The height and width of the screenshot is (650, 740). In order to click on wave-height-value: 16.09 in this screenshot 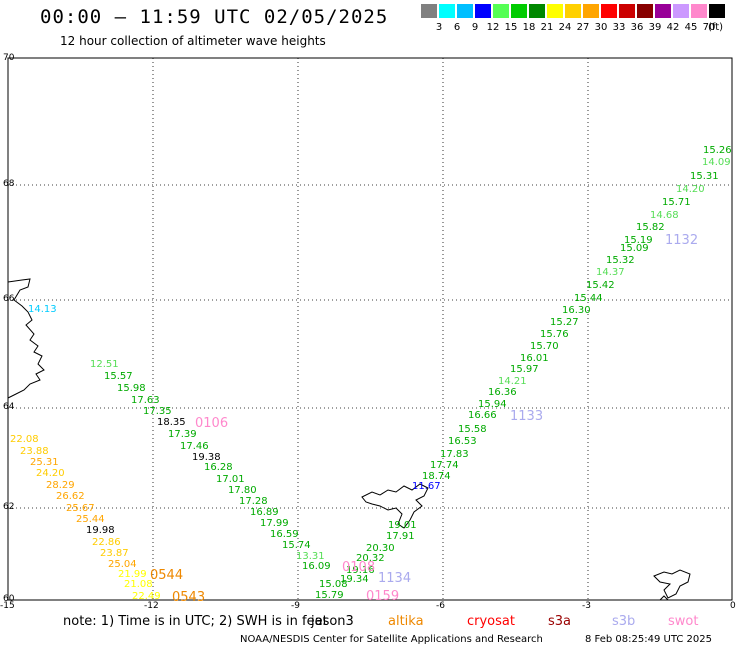, I will do `click(316, 566)`.